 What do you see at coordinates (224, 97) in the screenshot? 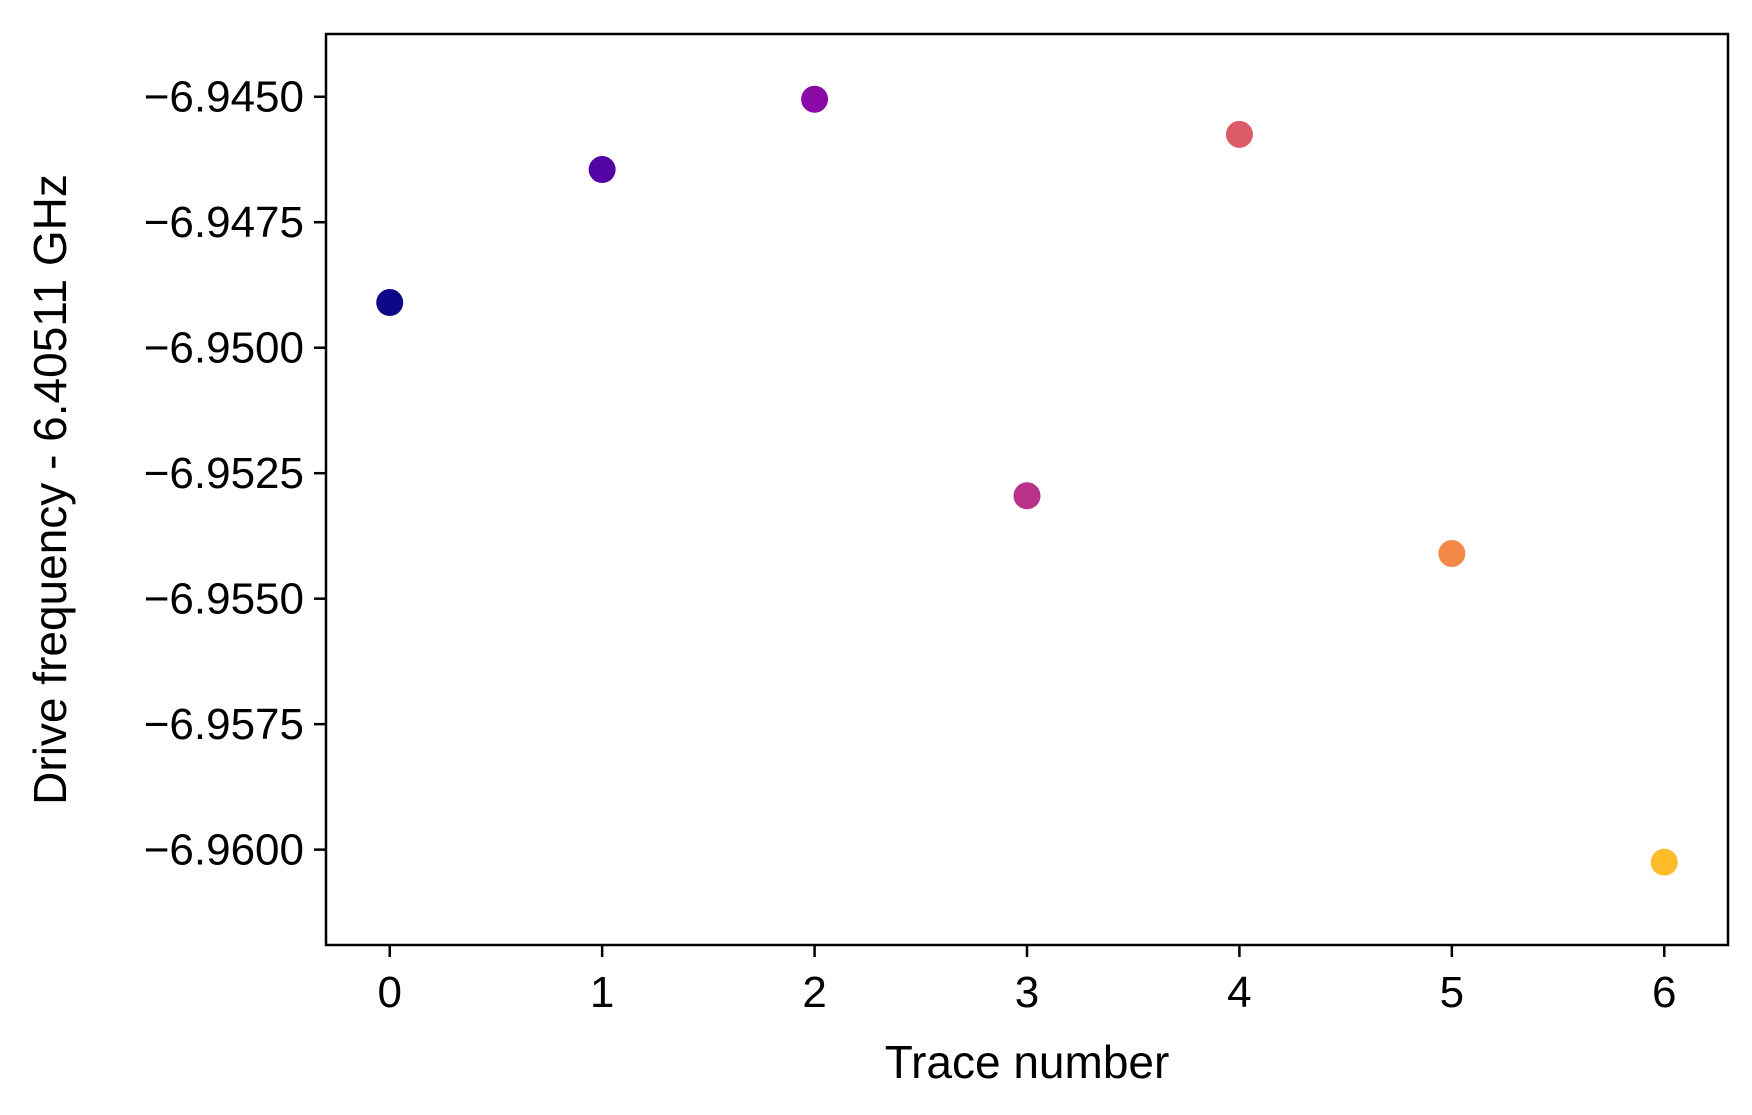
I see `y-tick-label: −6.9450` at bounding box center [224, 97].